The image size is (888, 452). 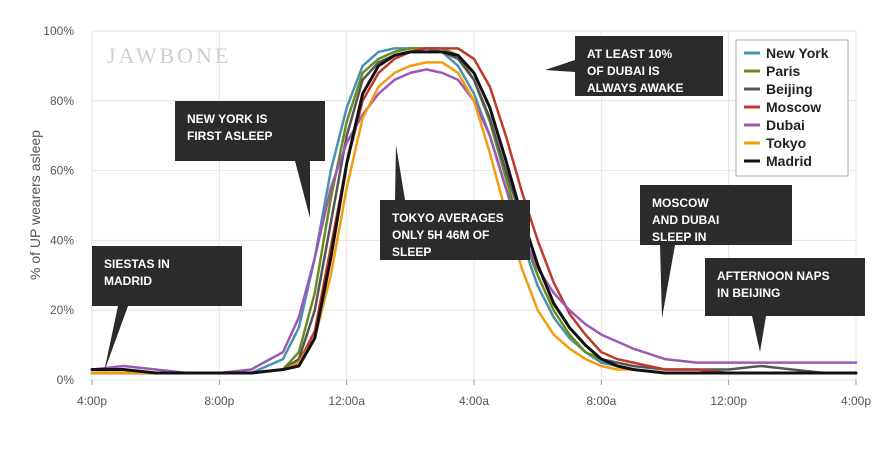 I want to click on annotation-text: IN BEIJING, so click(x=748, y=293).